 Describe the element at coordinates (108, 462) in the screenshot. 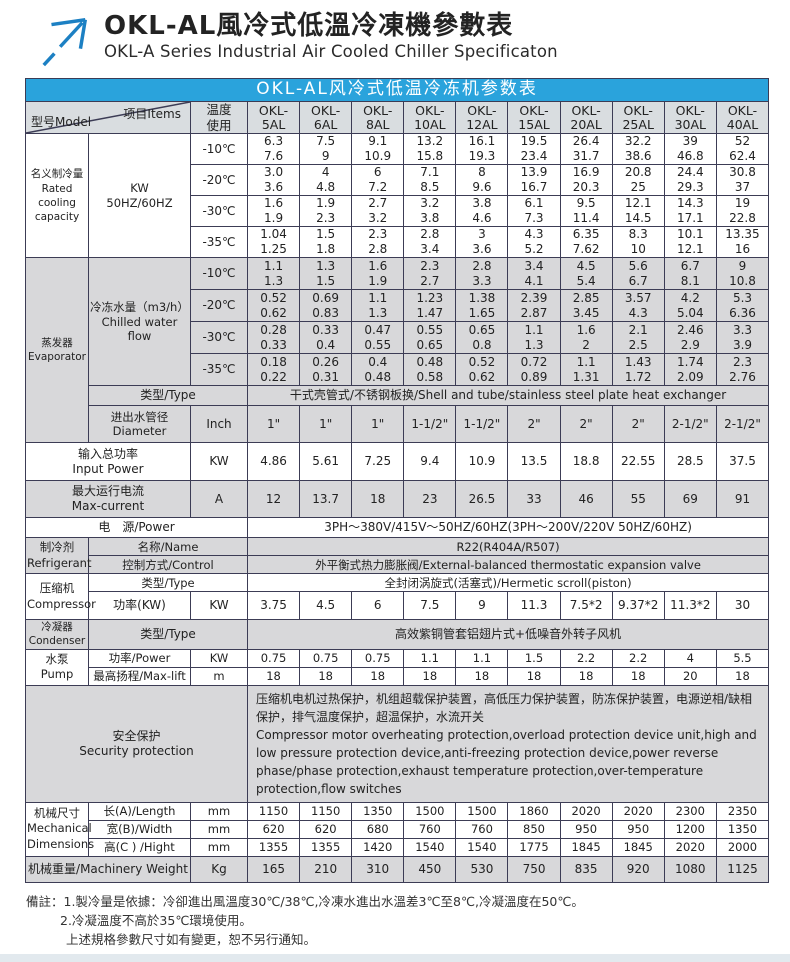

I see `input-power-label: 输入总功率 Input Power` at that location.